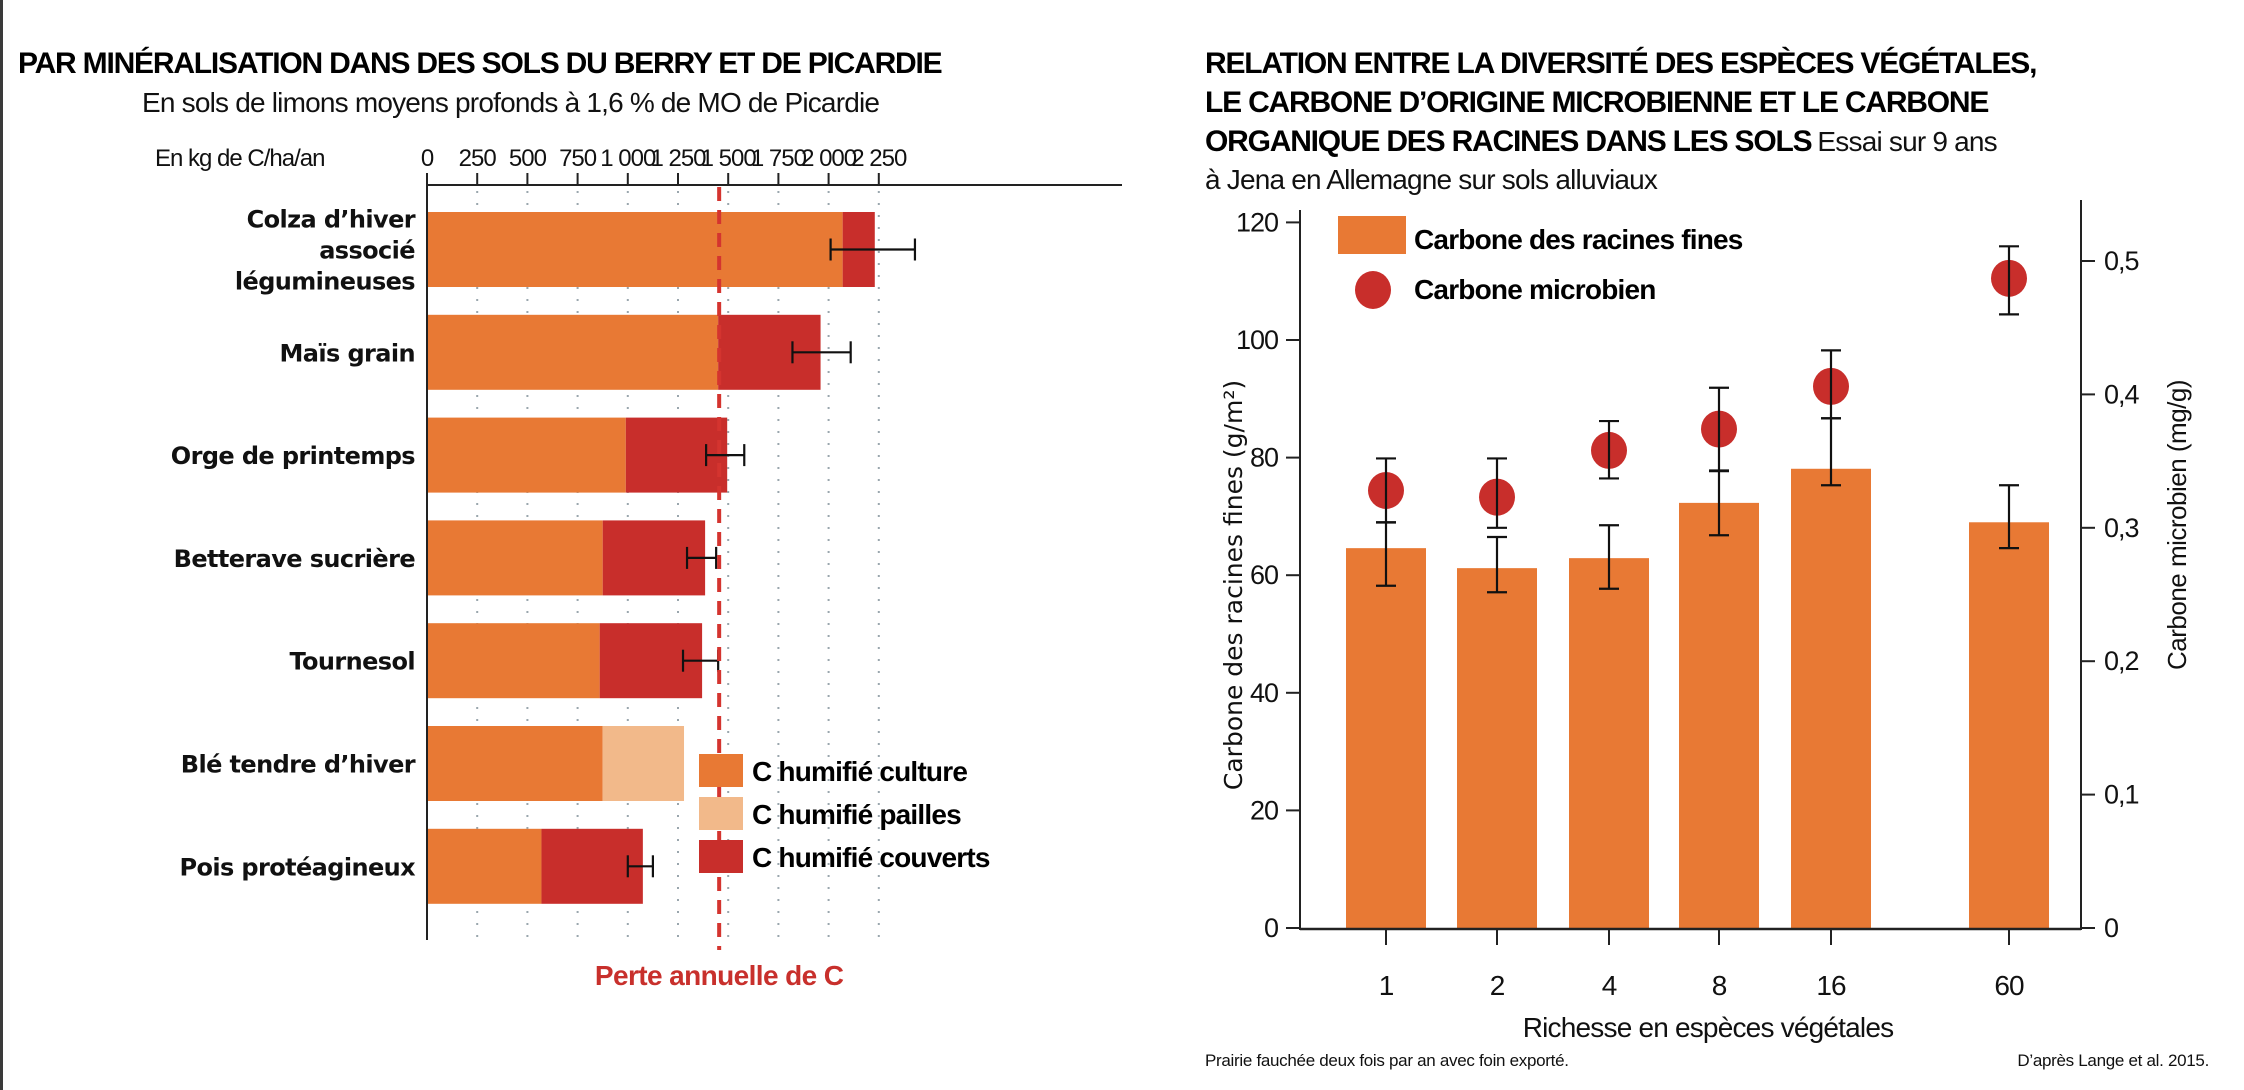  I want to click on right-chart-x-label: Richesse en espèces végétales, so click(1708, 1027).